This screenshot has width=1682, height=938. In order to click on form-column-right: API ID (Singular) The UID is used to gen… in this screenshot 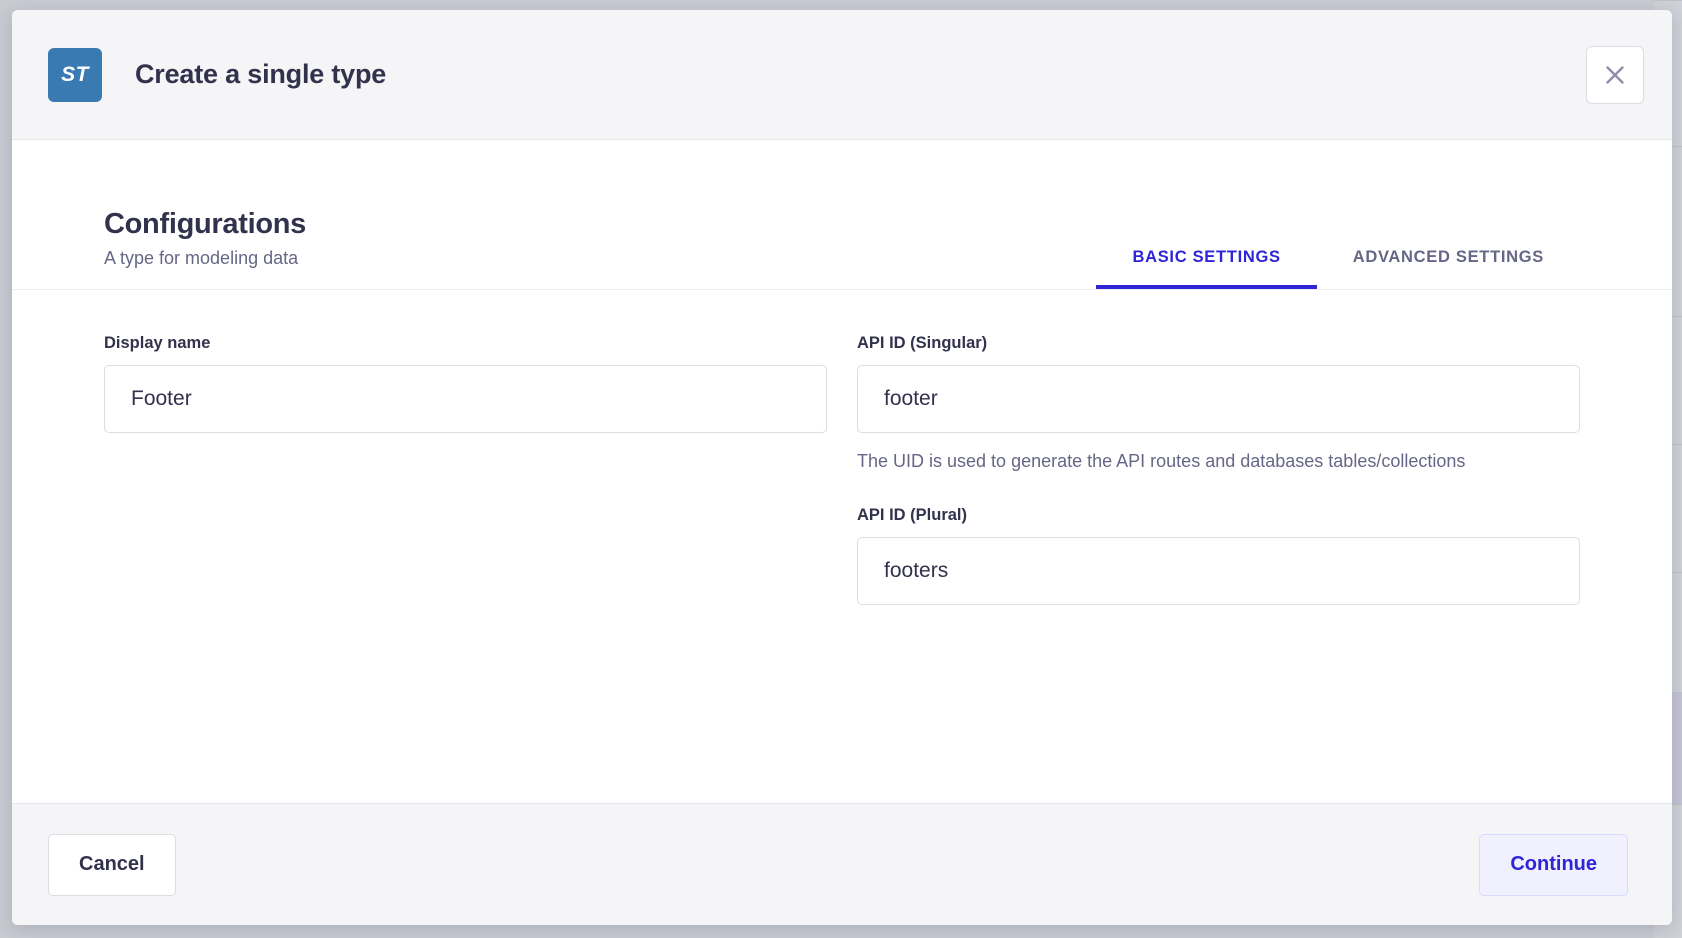, I will do `click(1218, 482)`.